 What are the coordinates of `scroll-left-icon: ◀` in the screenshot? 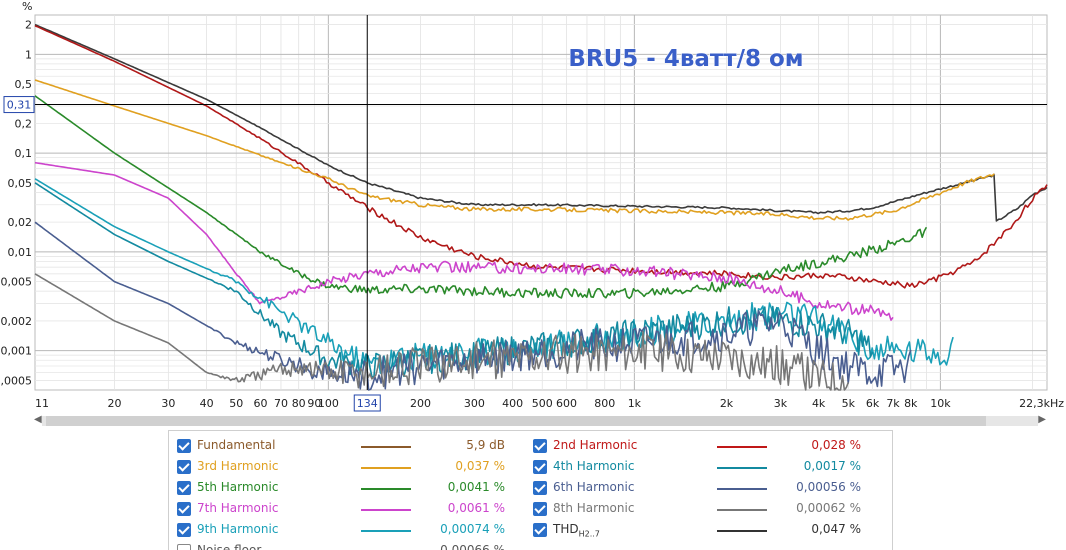 It's located at (38, 419).